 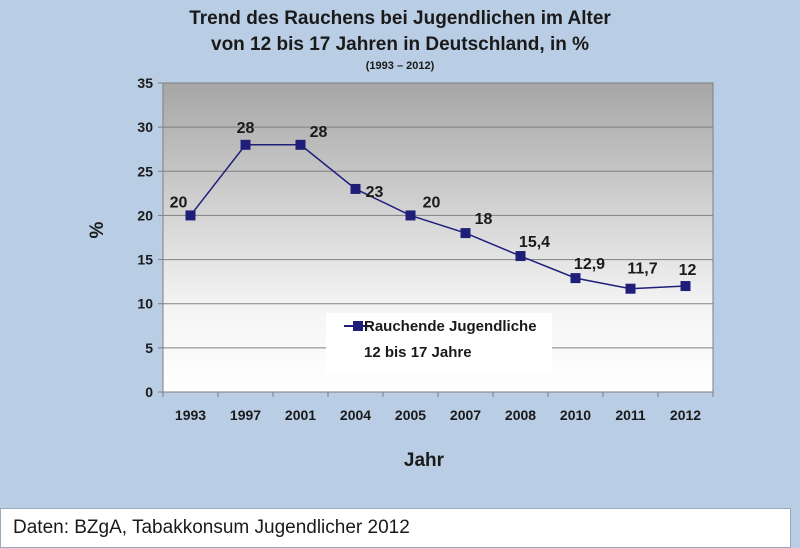 I want to click on y-tick-label: 25, so click(x=145, y=171).